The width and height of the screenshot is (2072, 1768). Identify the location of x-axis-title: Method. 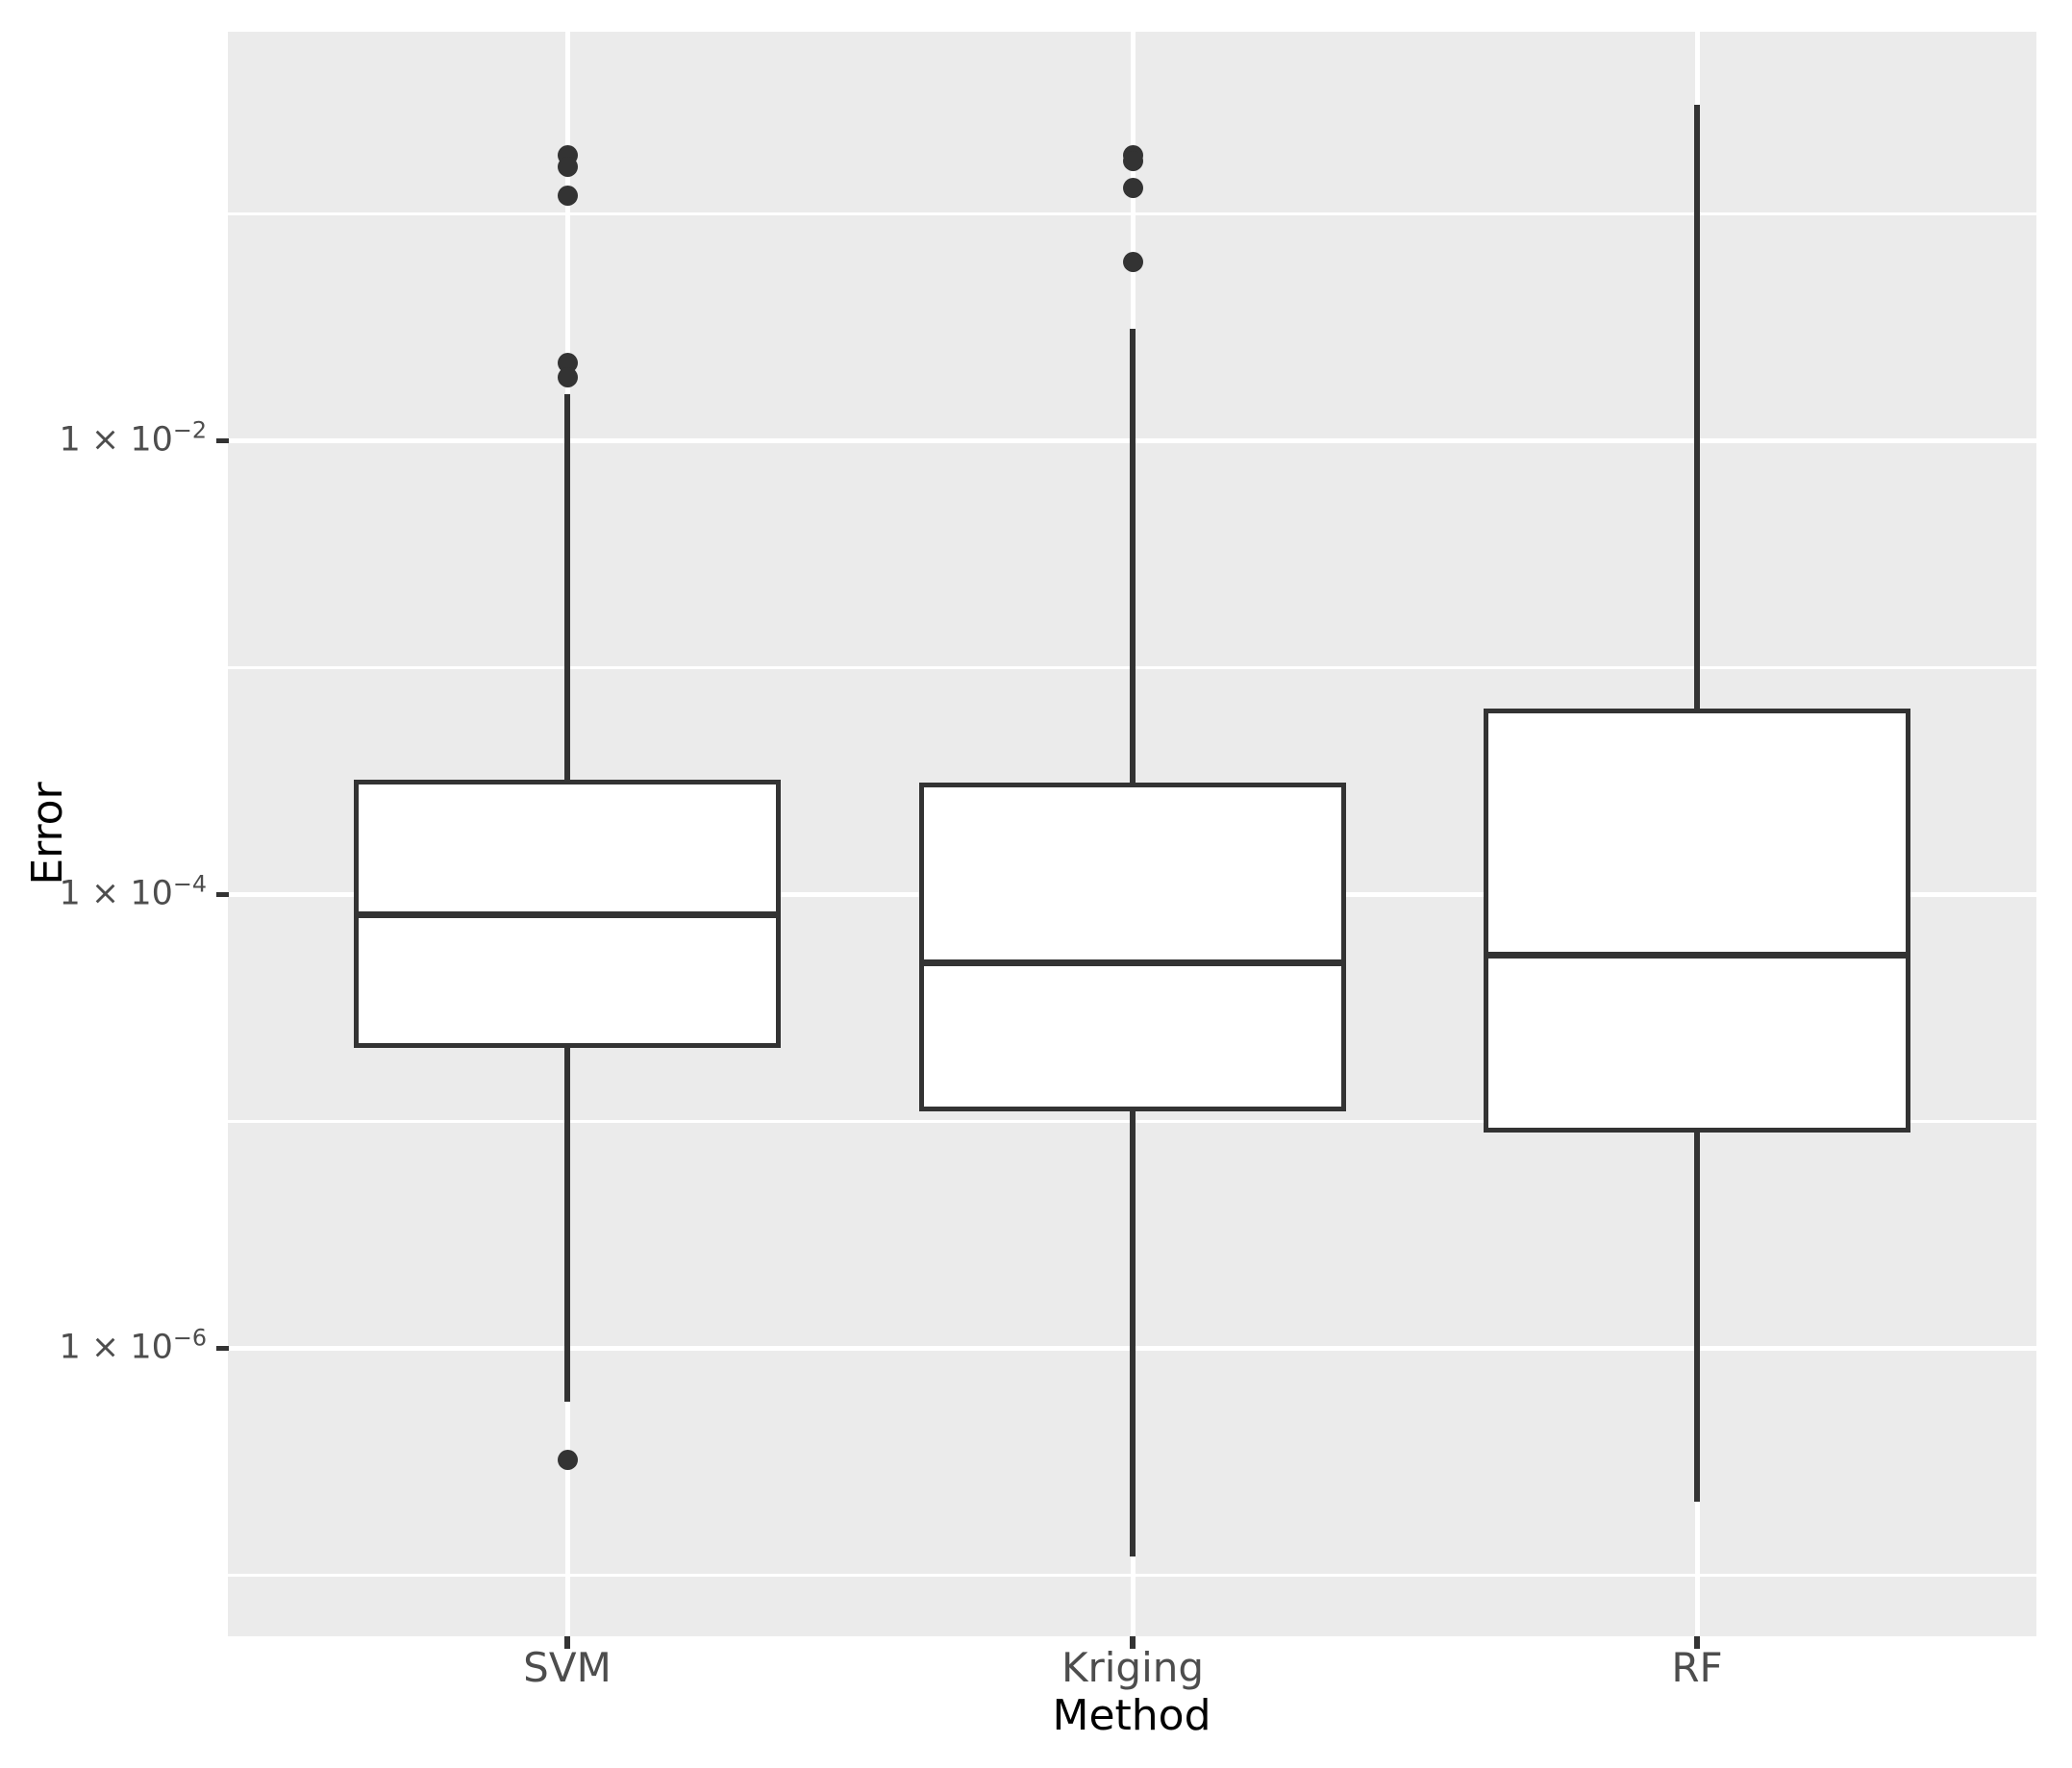
(1131, 1716).